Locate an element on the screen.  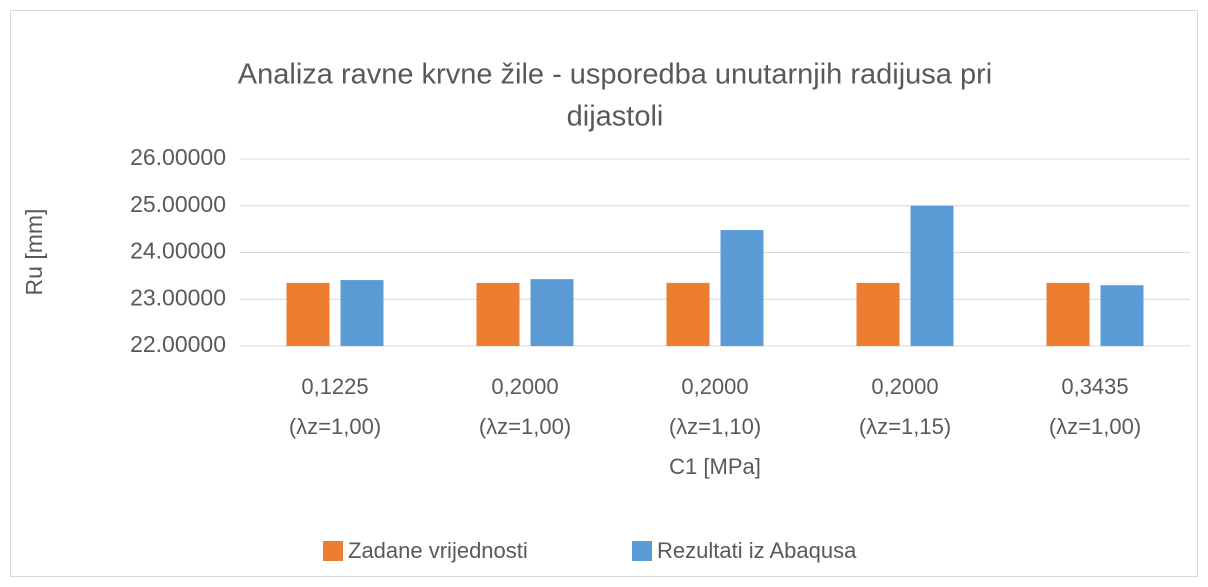
x-tick-label: (λz=1,15) is located at coordinates (905, 426).